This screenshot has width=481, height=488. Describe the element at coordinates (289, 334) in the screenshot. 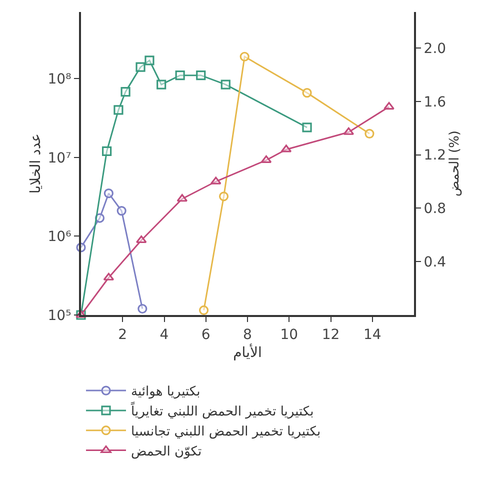

I see `x-tick-label: 10` at that location.